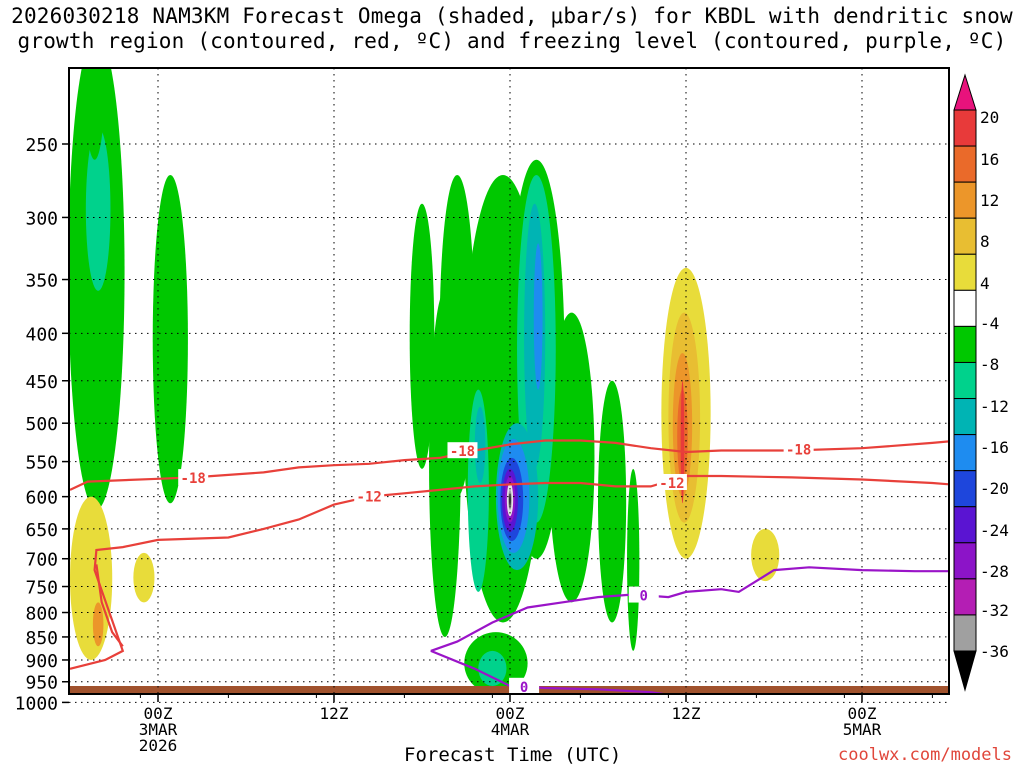 The height and width of the screenshot is (768, 1024). I want to click on x-tick-label: 2026, so click(158, 745).